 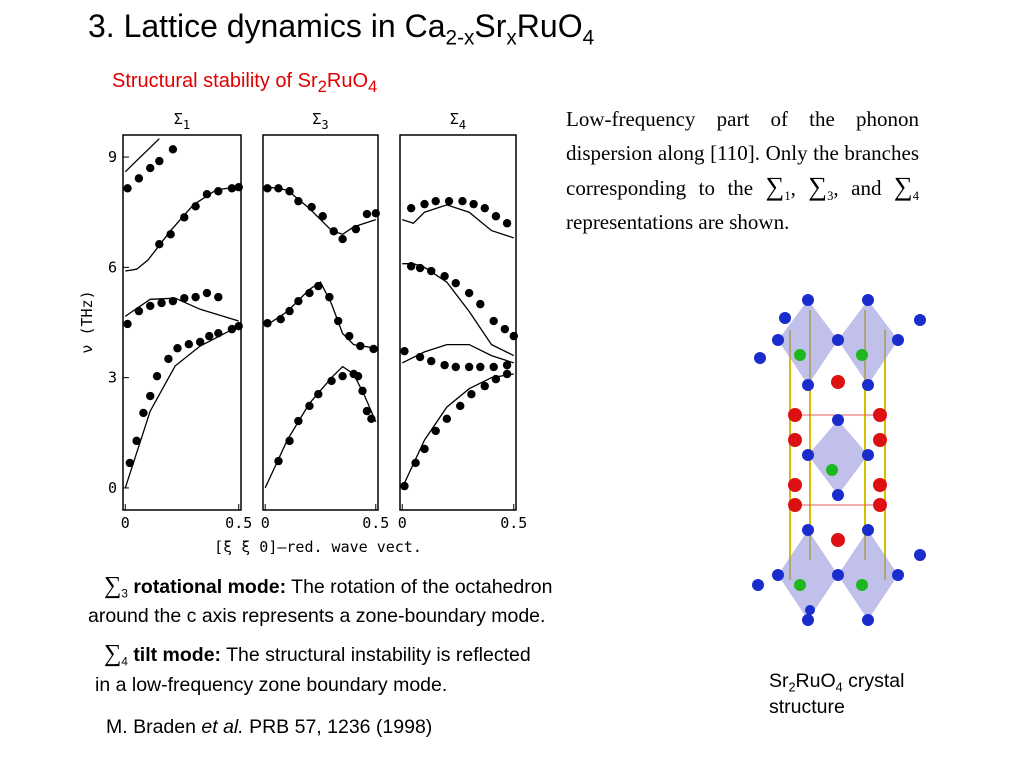 I want to click on panel-frame, so click(x=458, y=322).